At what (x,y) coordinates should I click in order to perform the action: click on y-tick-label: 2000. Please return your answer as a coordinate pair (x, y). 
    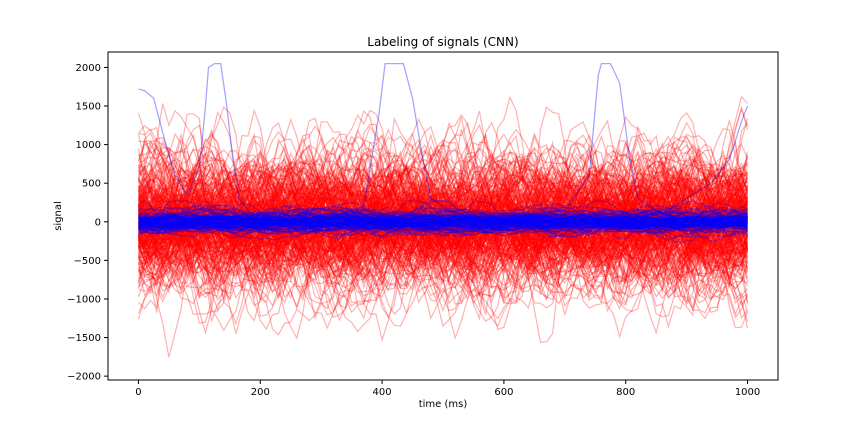
    Looking at the image, I should click on (88, 68).